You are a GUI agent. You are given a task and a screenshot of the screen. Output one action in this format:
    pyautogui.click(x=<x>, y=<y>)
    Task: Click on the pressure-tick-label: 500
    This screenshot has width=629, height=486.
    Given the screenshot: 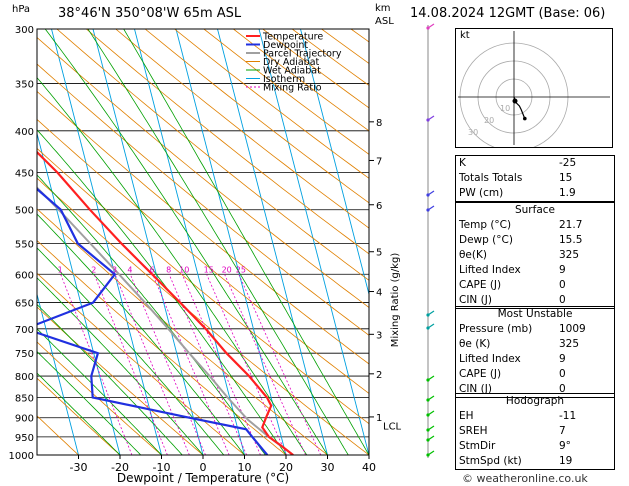 What is the action you would take?
    pyautogui.click(x=24, y=211)
    